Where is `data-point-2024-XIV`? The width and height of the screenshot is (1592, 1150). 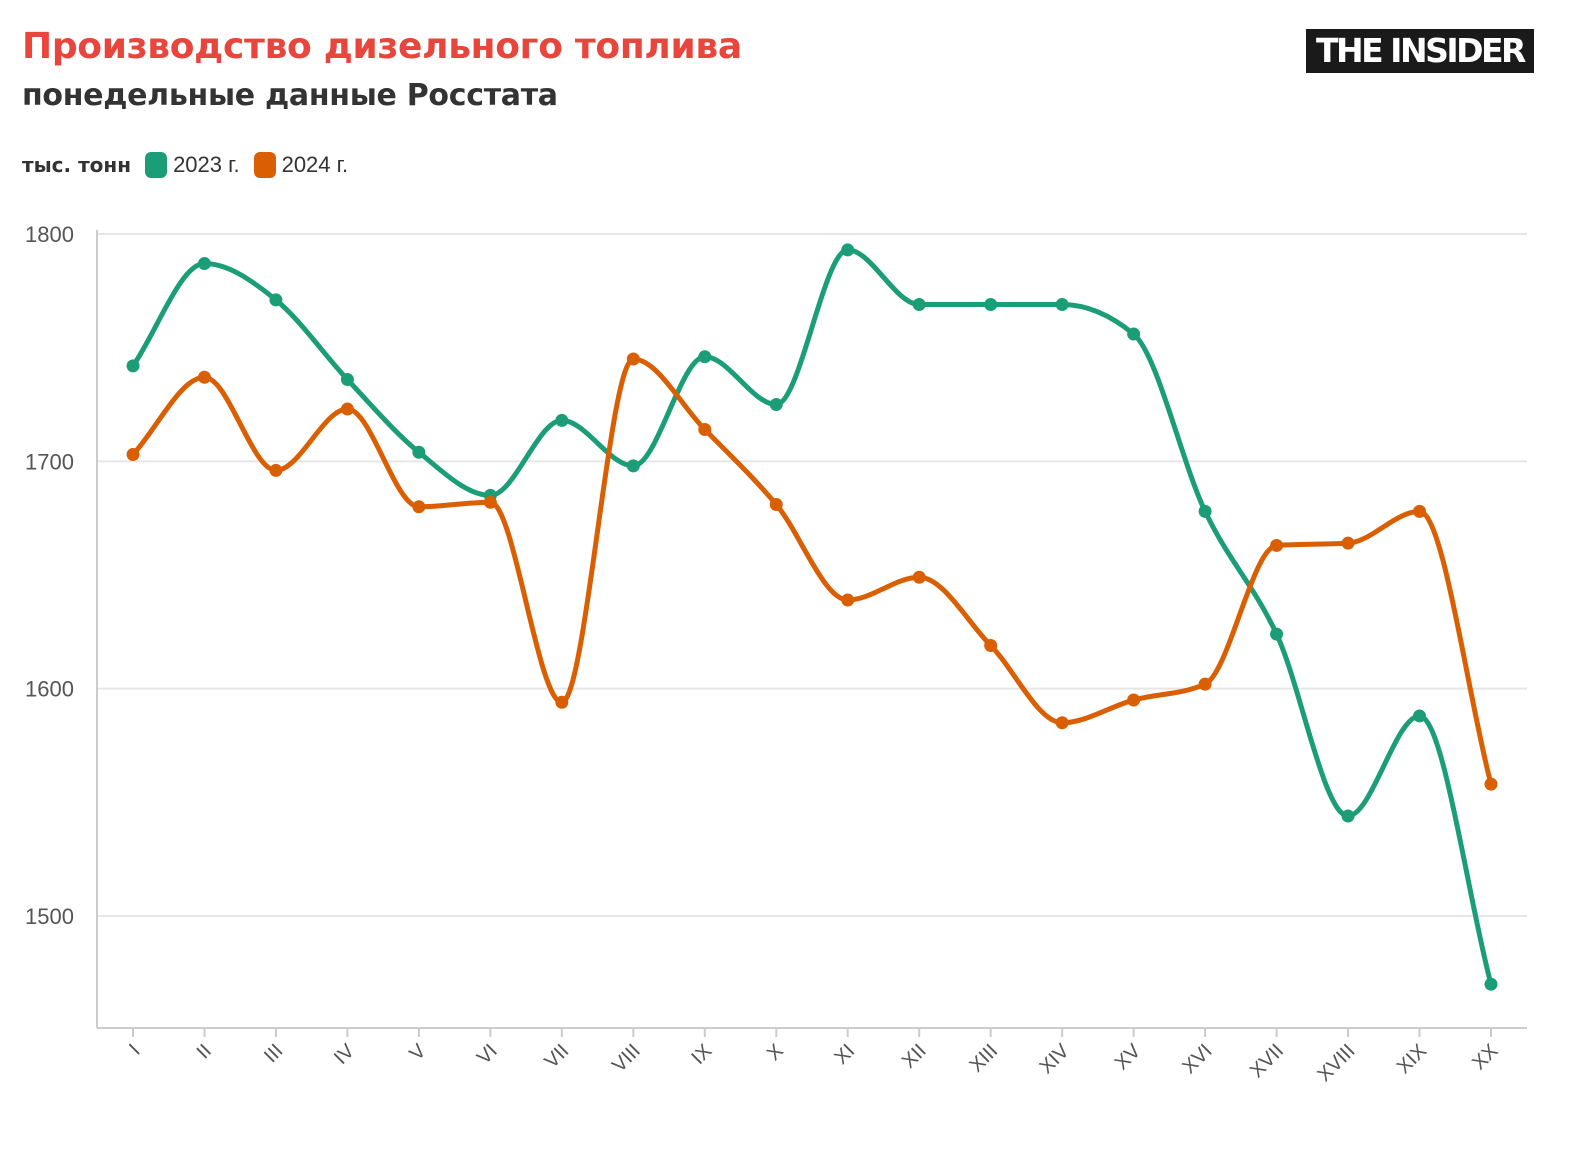 data-point-2024-XIV is located at coordinates (1062, 723).